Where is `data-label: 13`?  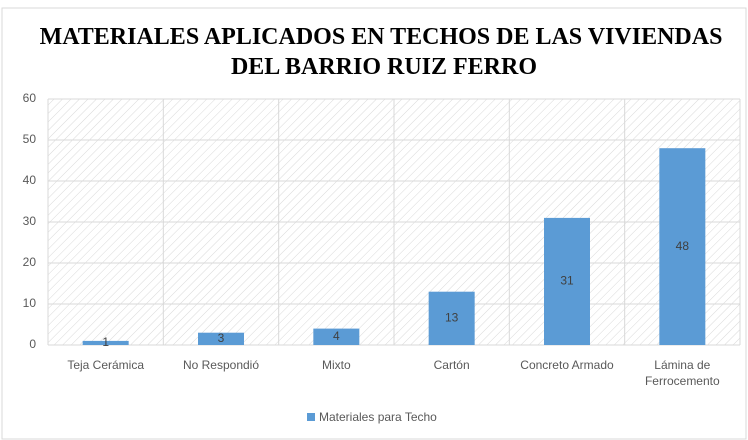 data-label: 13 is located at coordinates (452, 318).